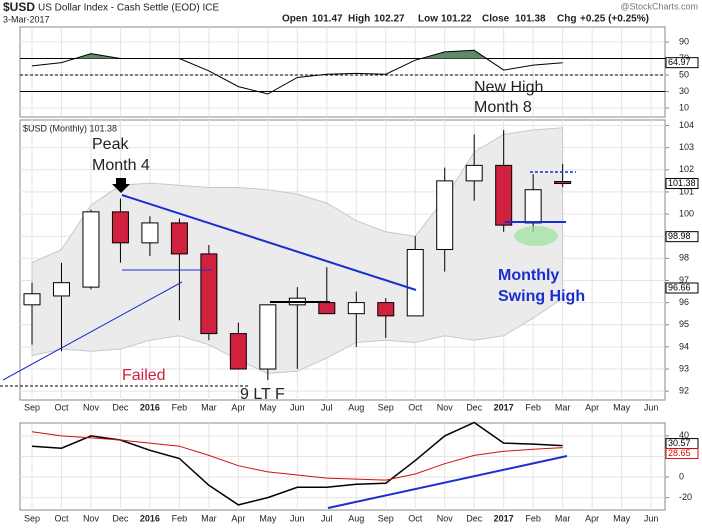 The image size is (702, 528). I want to click on x-tick-label: Jul, so click(327, 518).